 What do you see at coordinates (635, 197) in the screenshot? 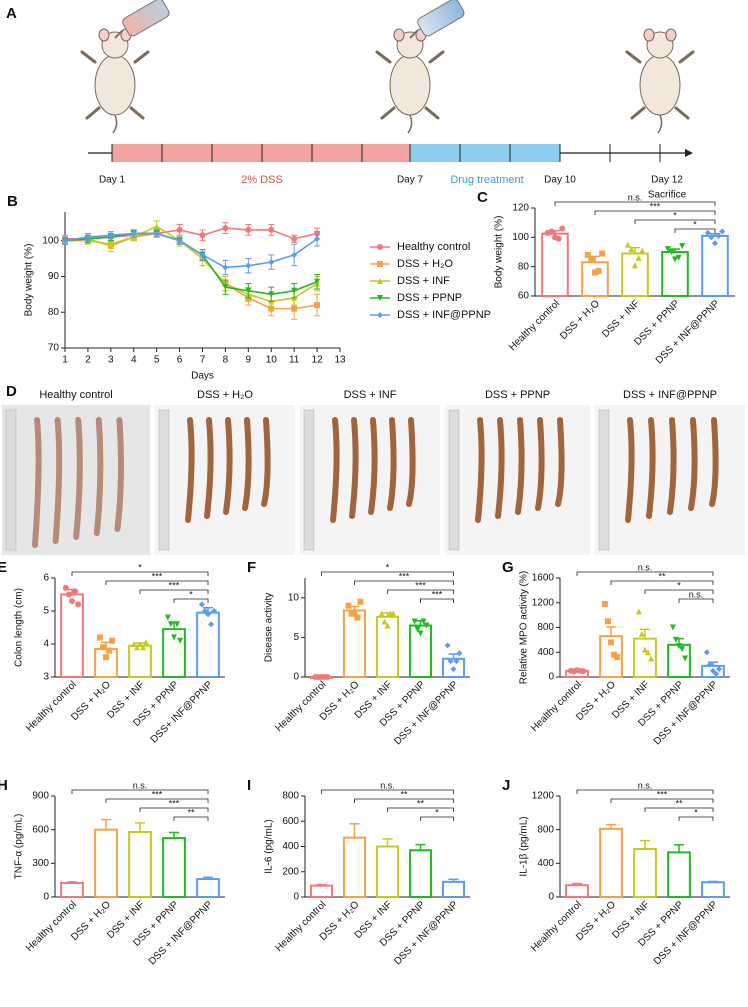
I see `significance-label: n.s.` at bounding box center [635, 197].